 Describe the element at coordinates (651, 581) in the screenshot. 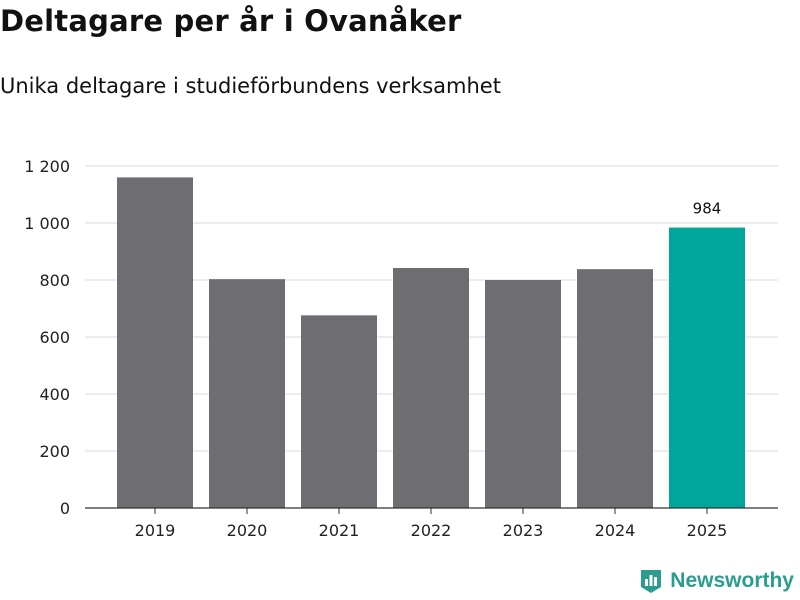

I see `newsworthy-logo-icon` at that location.